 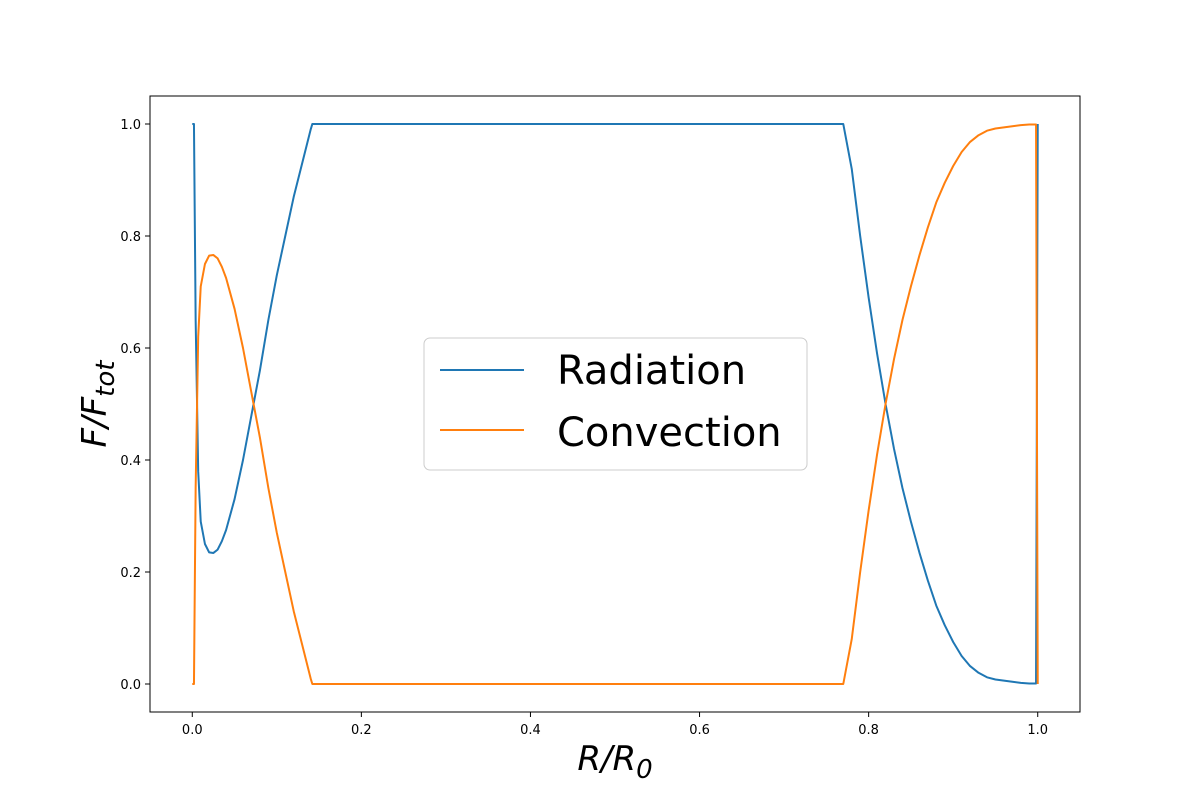 I want to click on y-tick-label: 0.6, so click(x=130, y=349).